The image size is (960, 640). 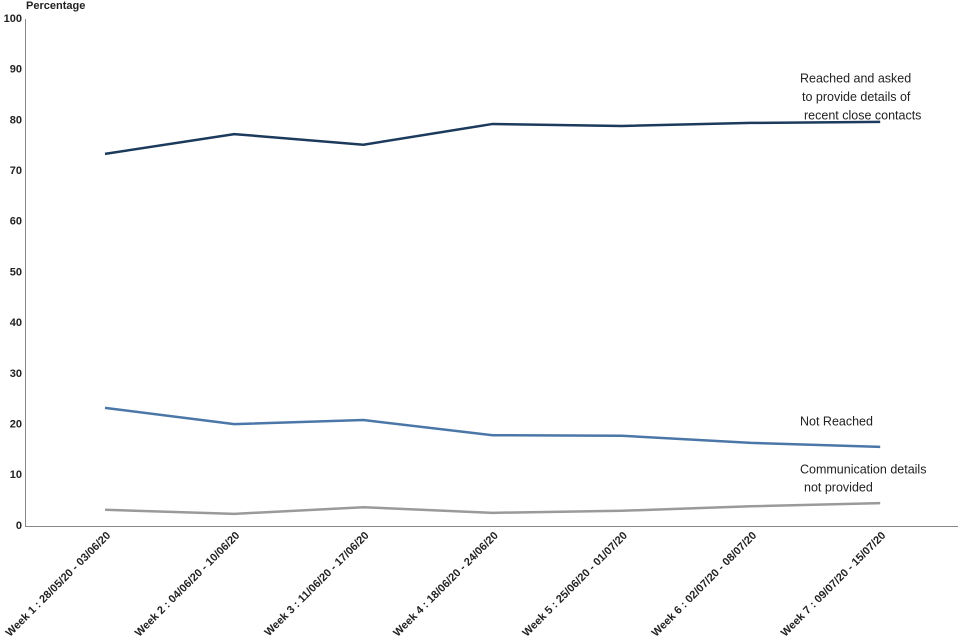 I want to click on y-tick-label: 20, so click(x=16, y=425).